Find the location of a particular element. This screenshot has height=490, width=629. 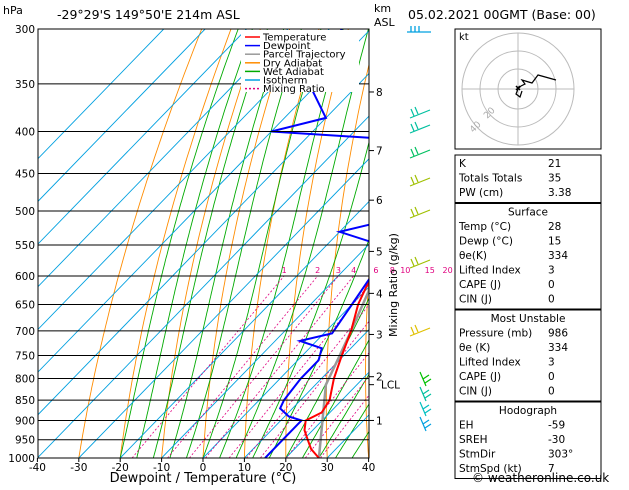

temperature-tick-label: -30 is located at coordinates (78, 468).